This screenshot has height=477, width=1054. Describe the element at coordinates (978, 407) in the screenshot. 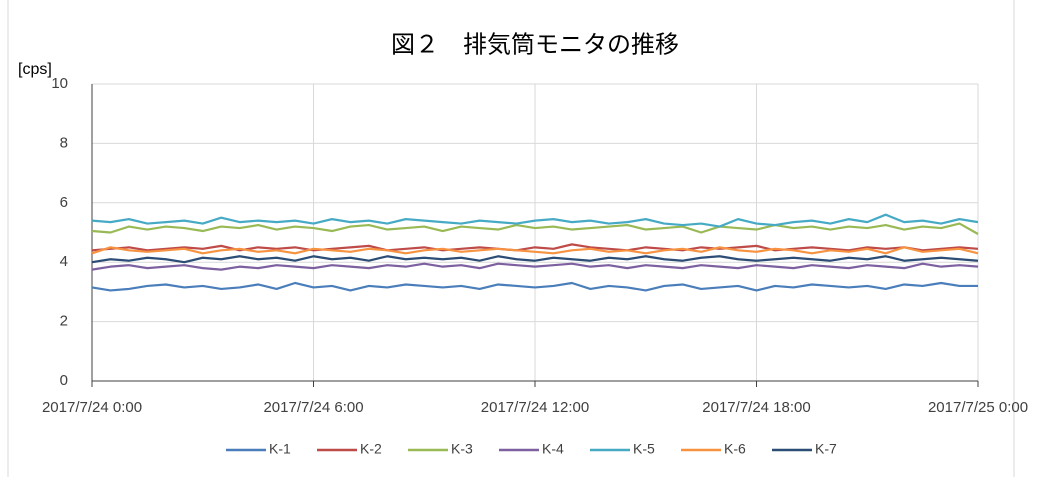

I see `x-tick-label: 2017/7/25 0:00` at that location.